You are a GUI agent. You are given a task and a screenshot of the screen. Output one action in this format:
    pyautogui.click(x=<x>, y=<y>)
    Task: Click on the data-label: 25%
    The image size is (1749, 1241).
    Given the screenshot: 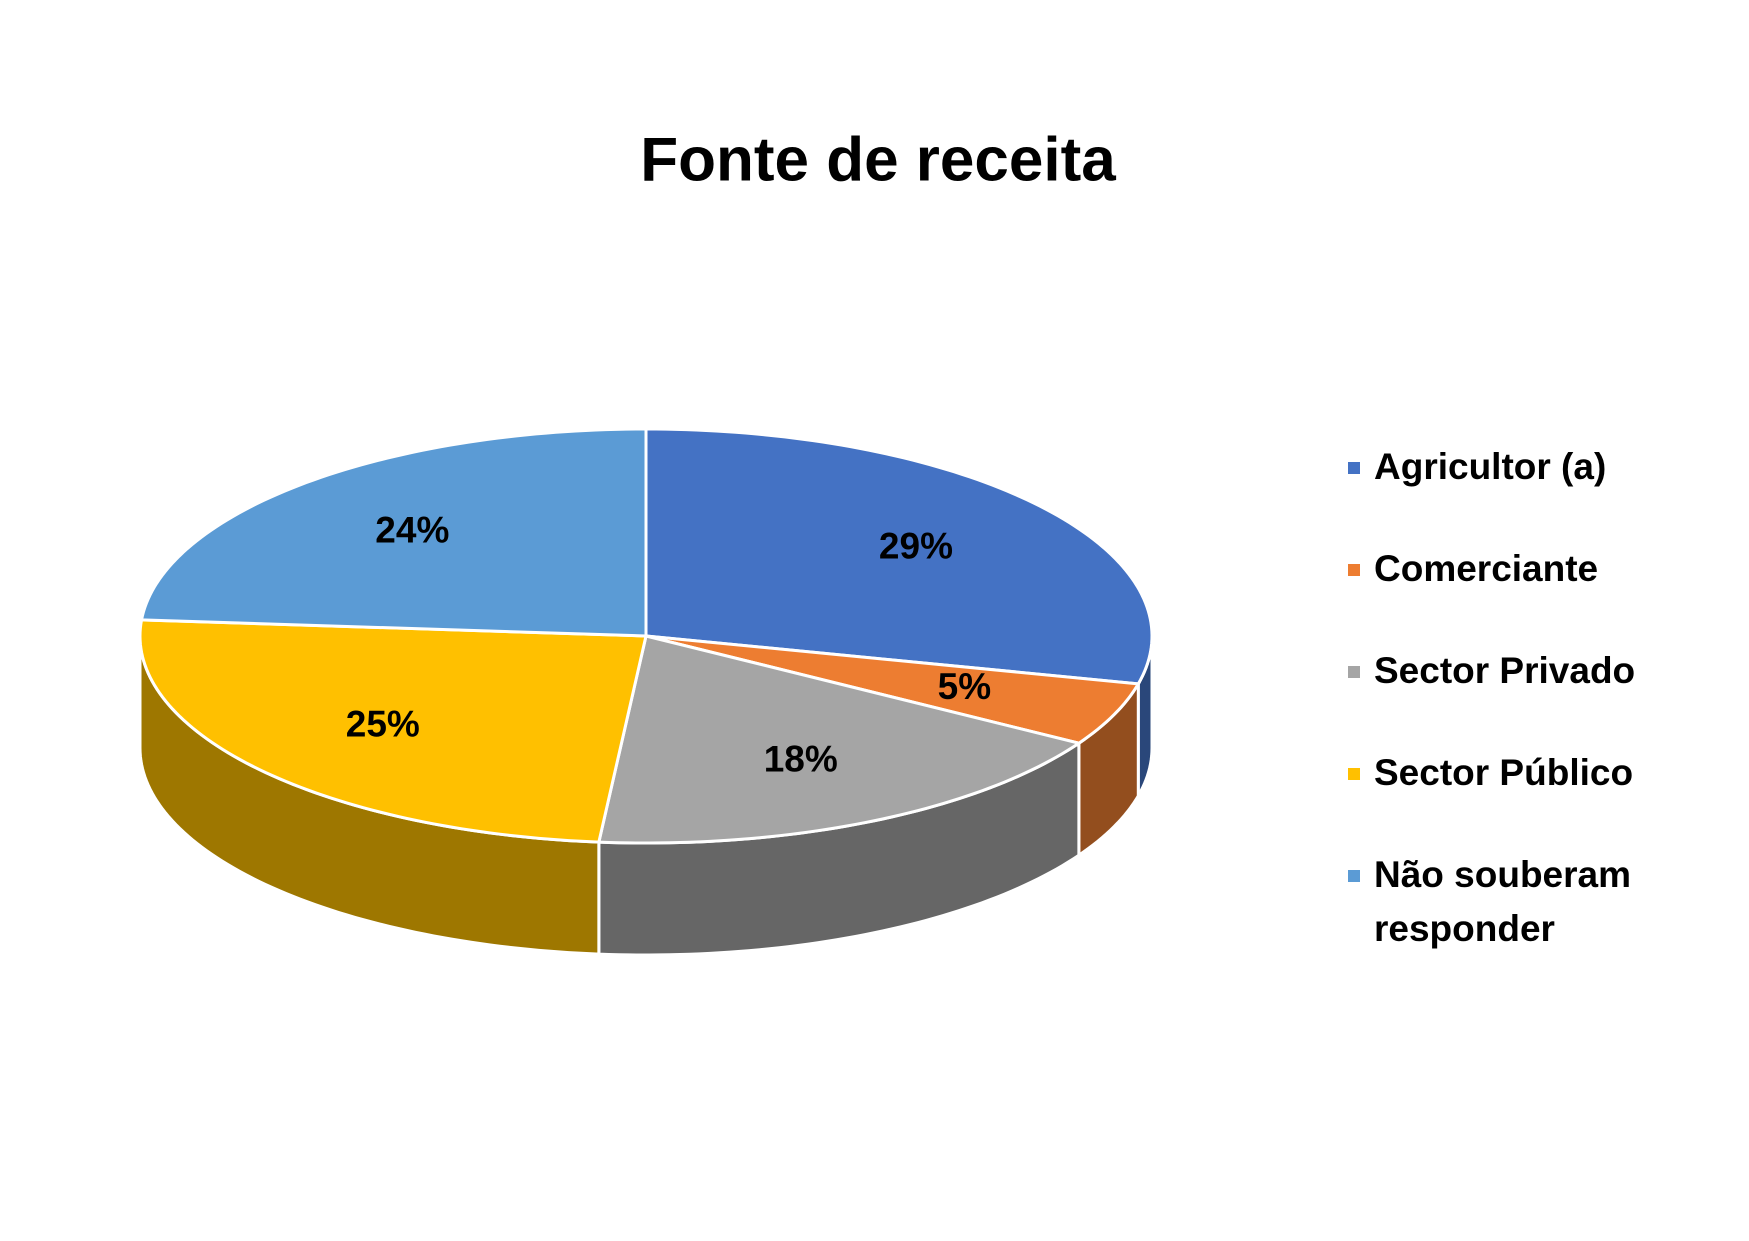 What is the action you would take?
    pyautogui.click(x=383, y=723)
    